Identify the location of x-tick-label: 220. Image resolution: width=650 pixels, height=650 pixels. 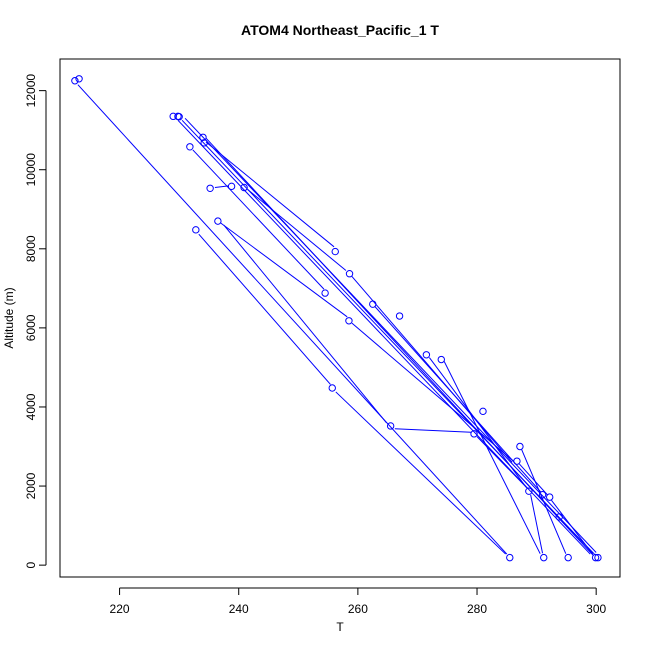
(120, 609).